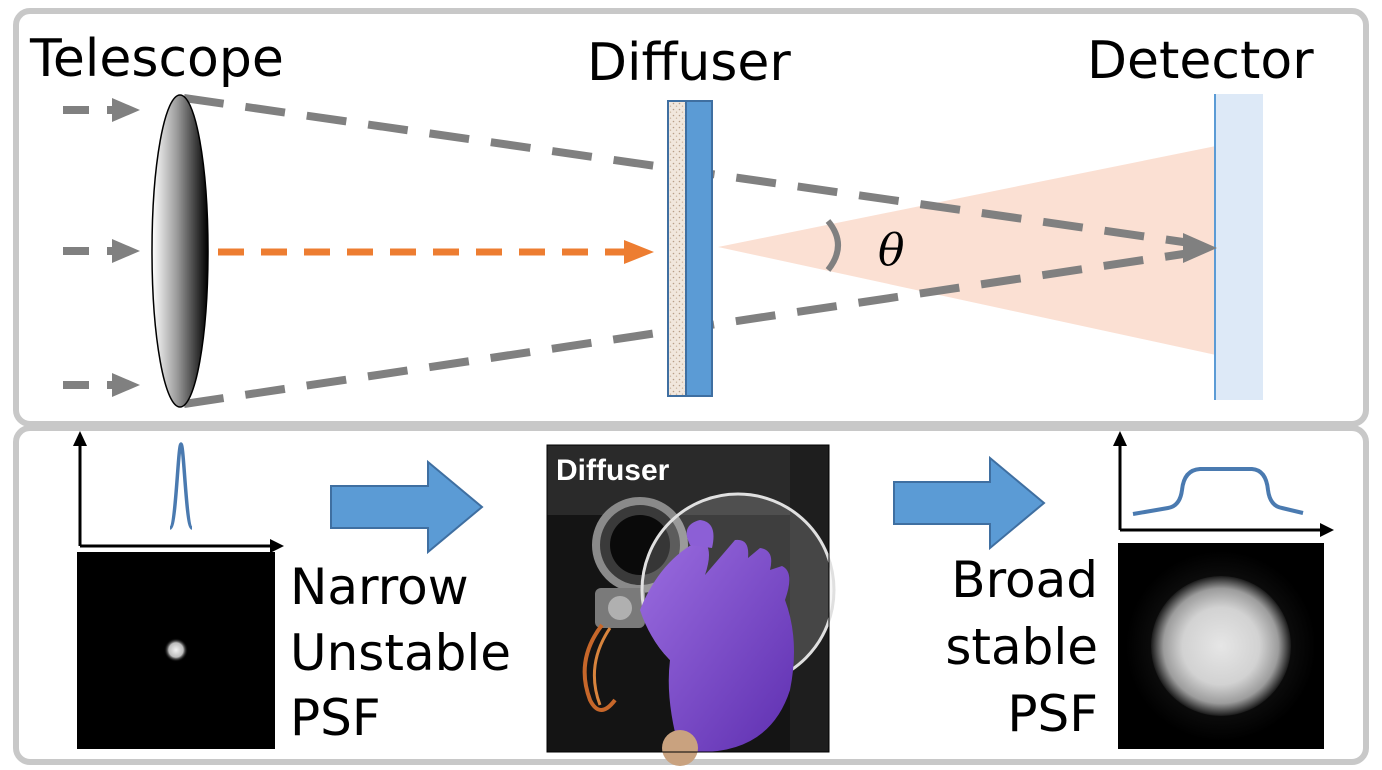 The height and width of the screenshot is (770, 1382). What do you see at coordinates (379, 587) in the screenshot?
I see `narrow-psf-label-line1: Narrow` at bounding box center [379, 587].